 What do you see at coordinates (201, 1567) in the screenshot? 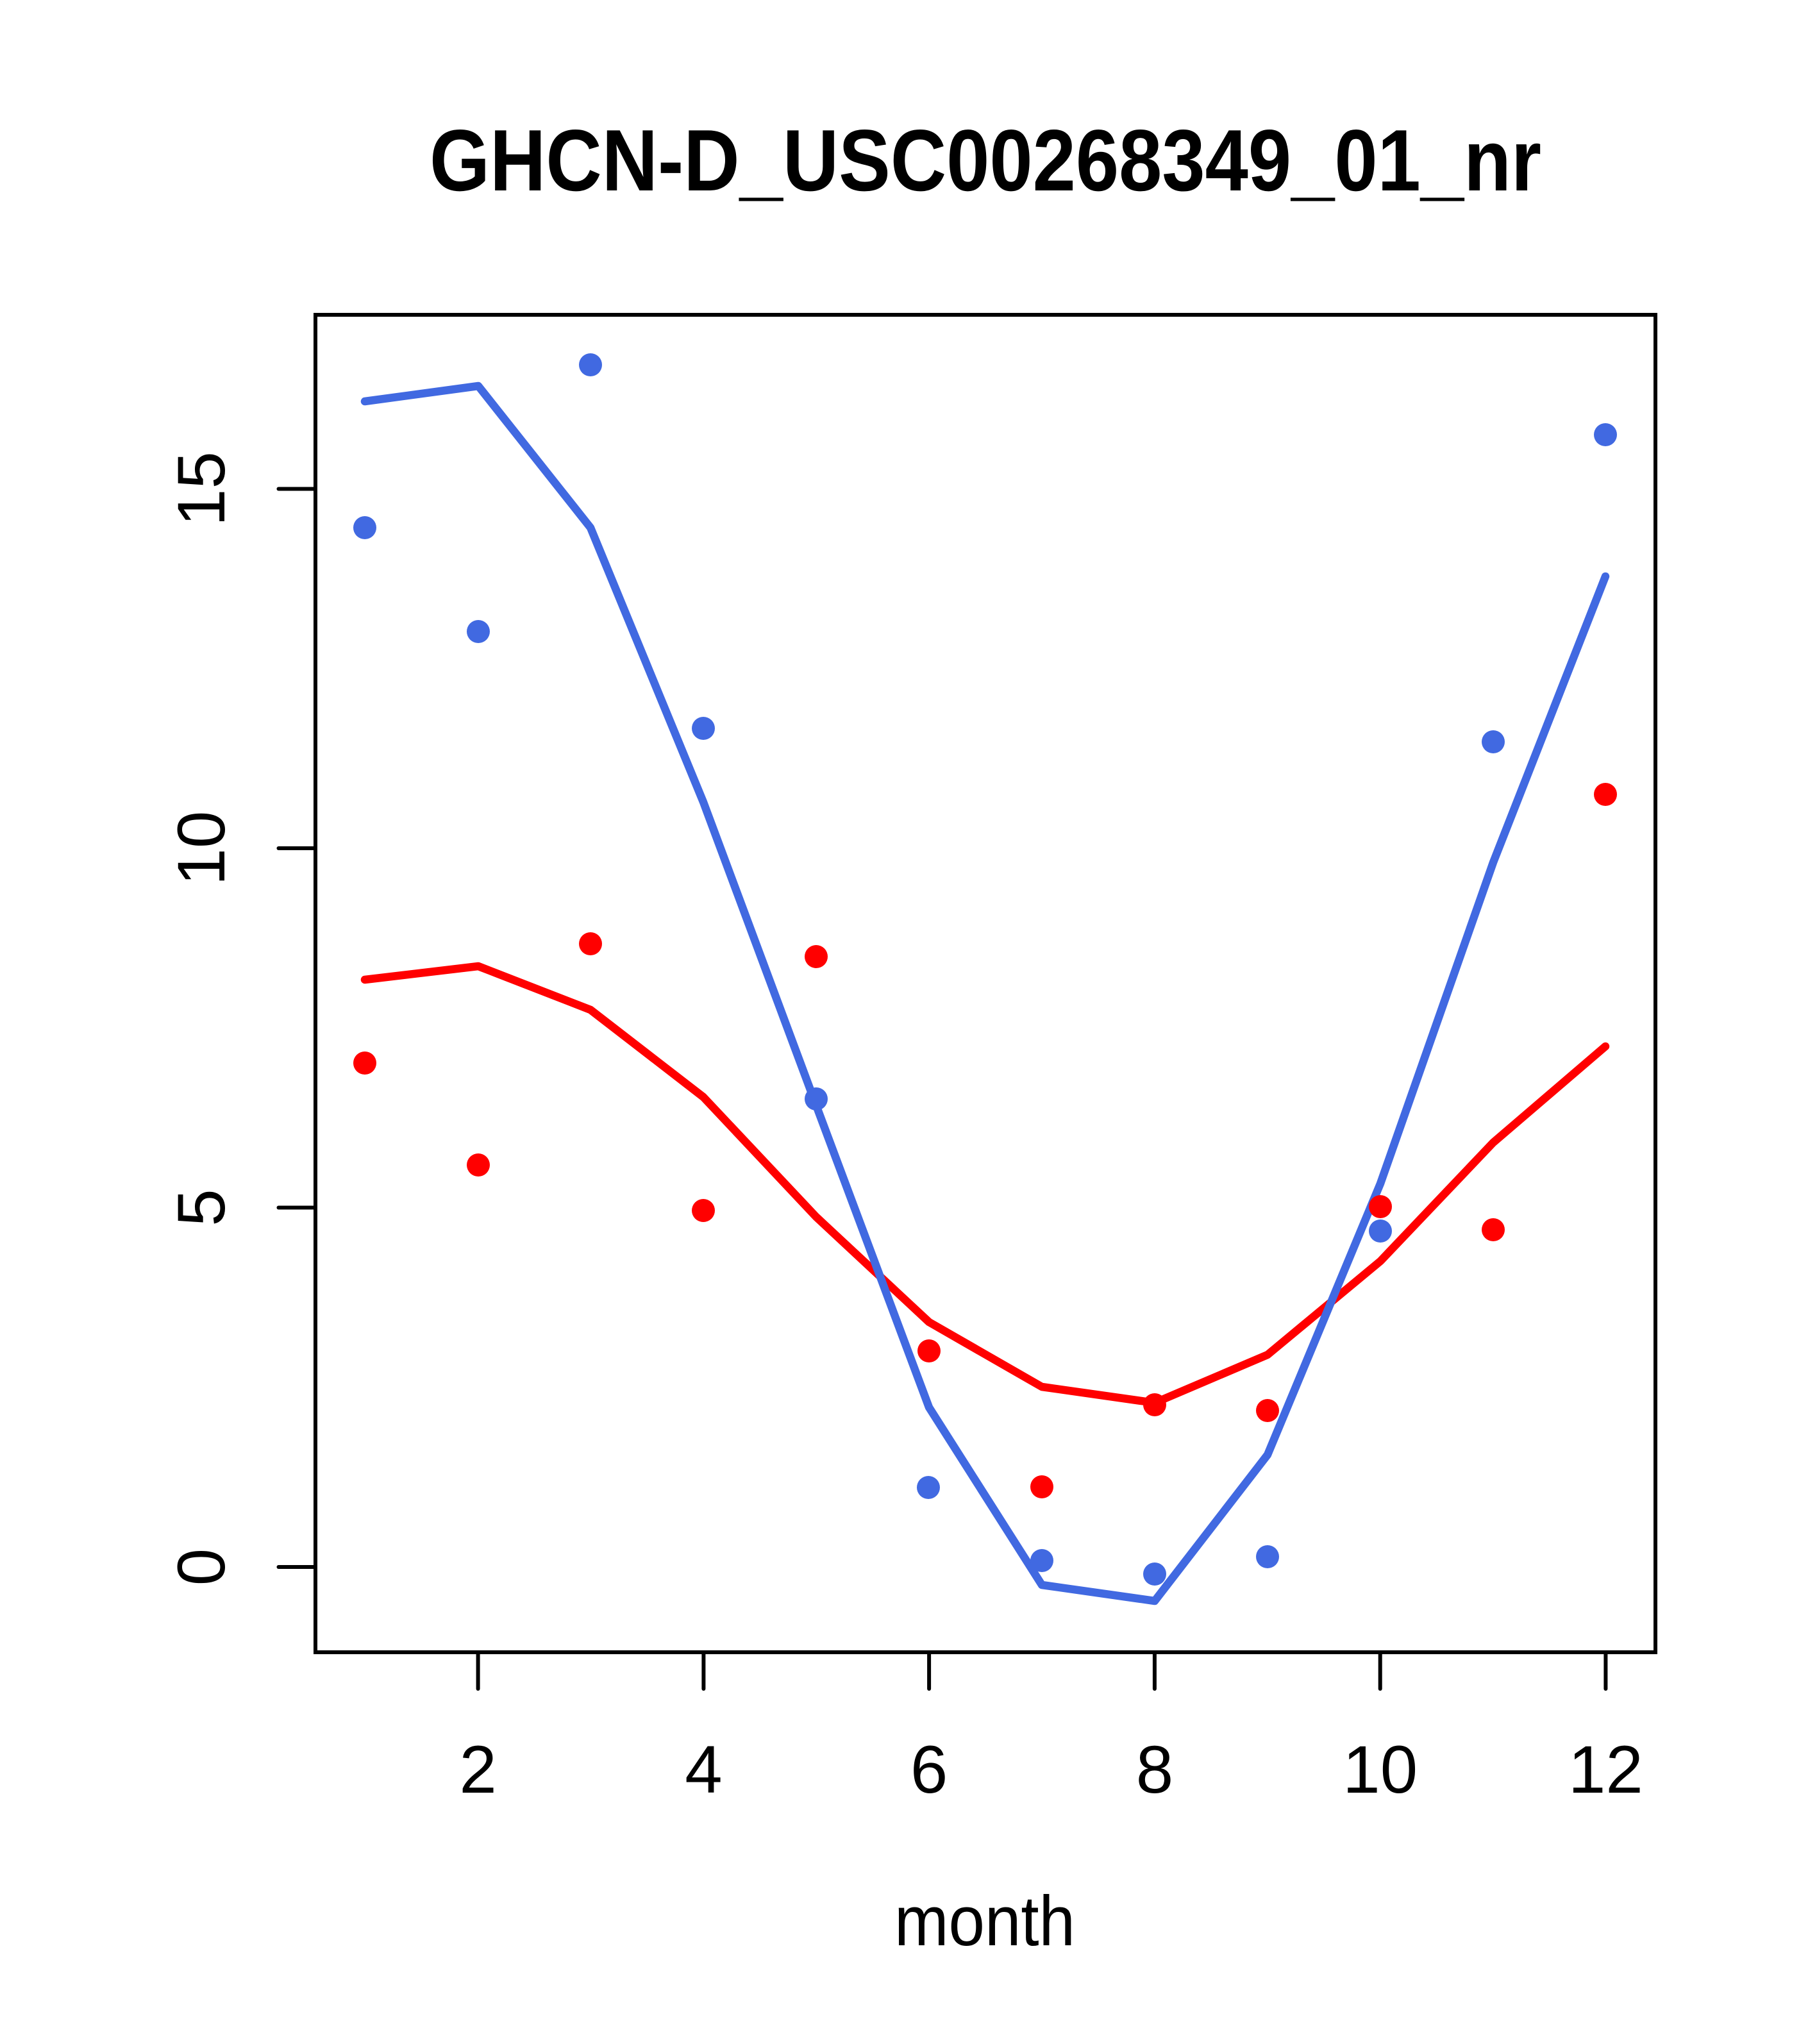
I see `svg-text: 0` at bounding box center [201, 1567].